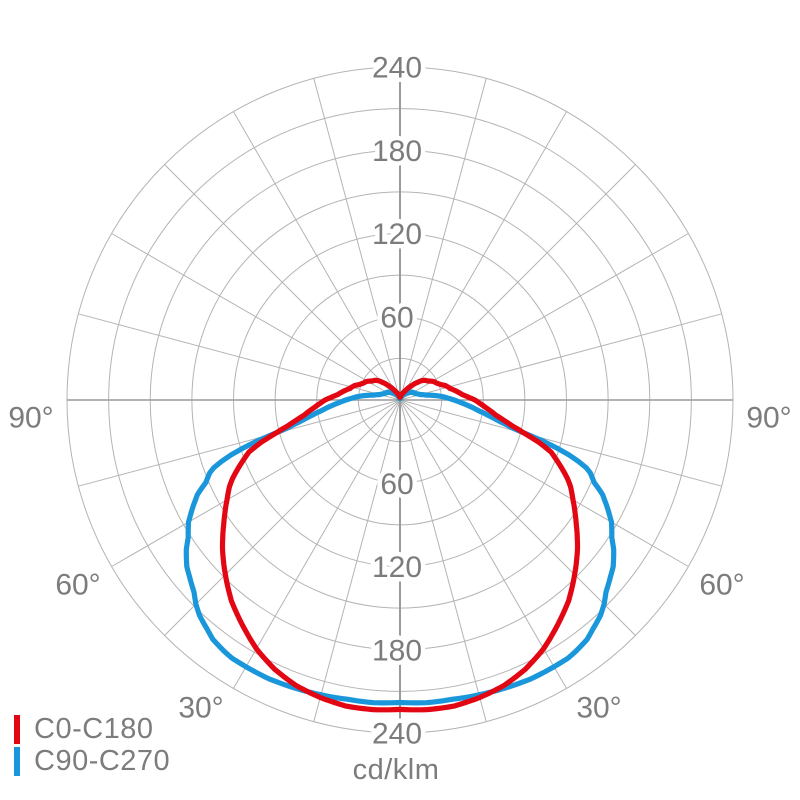 The height and width of the screenshot is (800, 800). I want to click on units-label: cd/klm, so click(396, 770).